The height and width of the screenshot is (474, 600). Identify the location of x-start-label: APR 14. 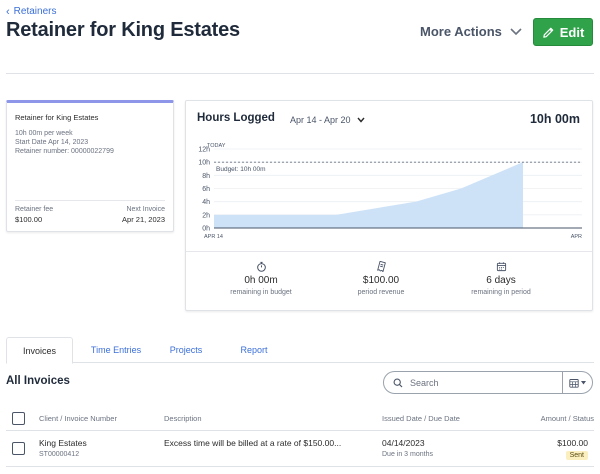
(213, 237).